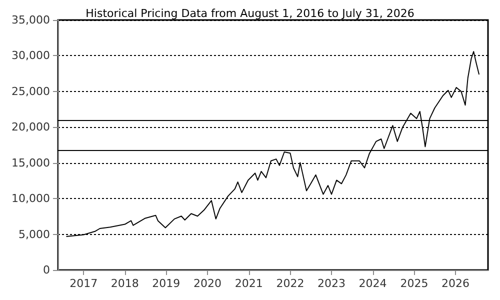  Describe the element at coordinates (31, 91) in the screenshot. I see `y-tick-label: 25,000` at that location.